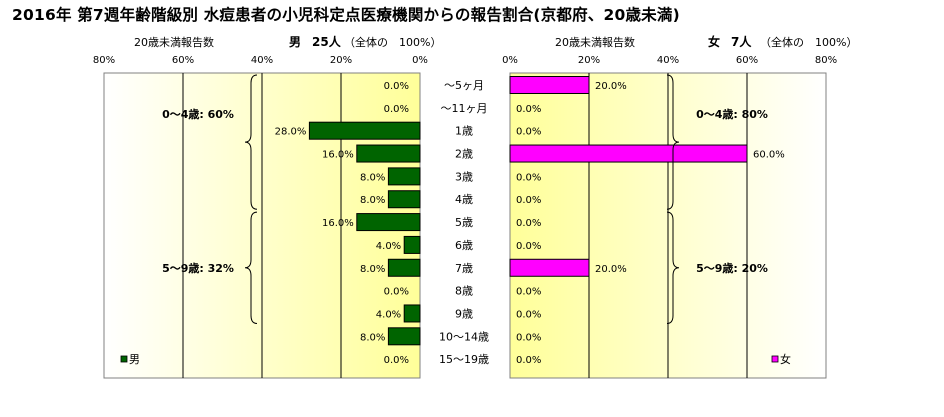 This screenshot has height=417, width=944. I want to click on category-label: 10～14歳, so click(464, 336).